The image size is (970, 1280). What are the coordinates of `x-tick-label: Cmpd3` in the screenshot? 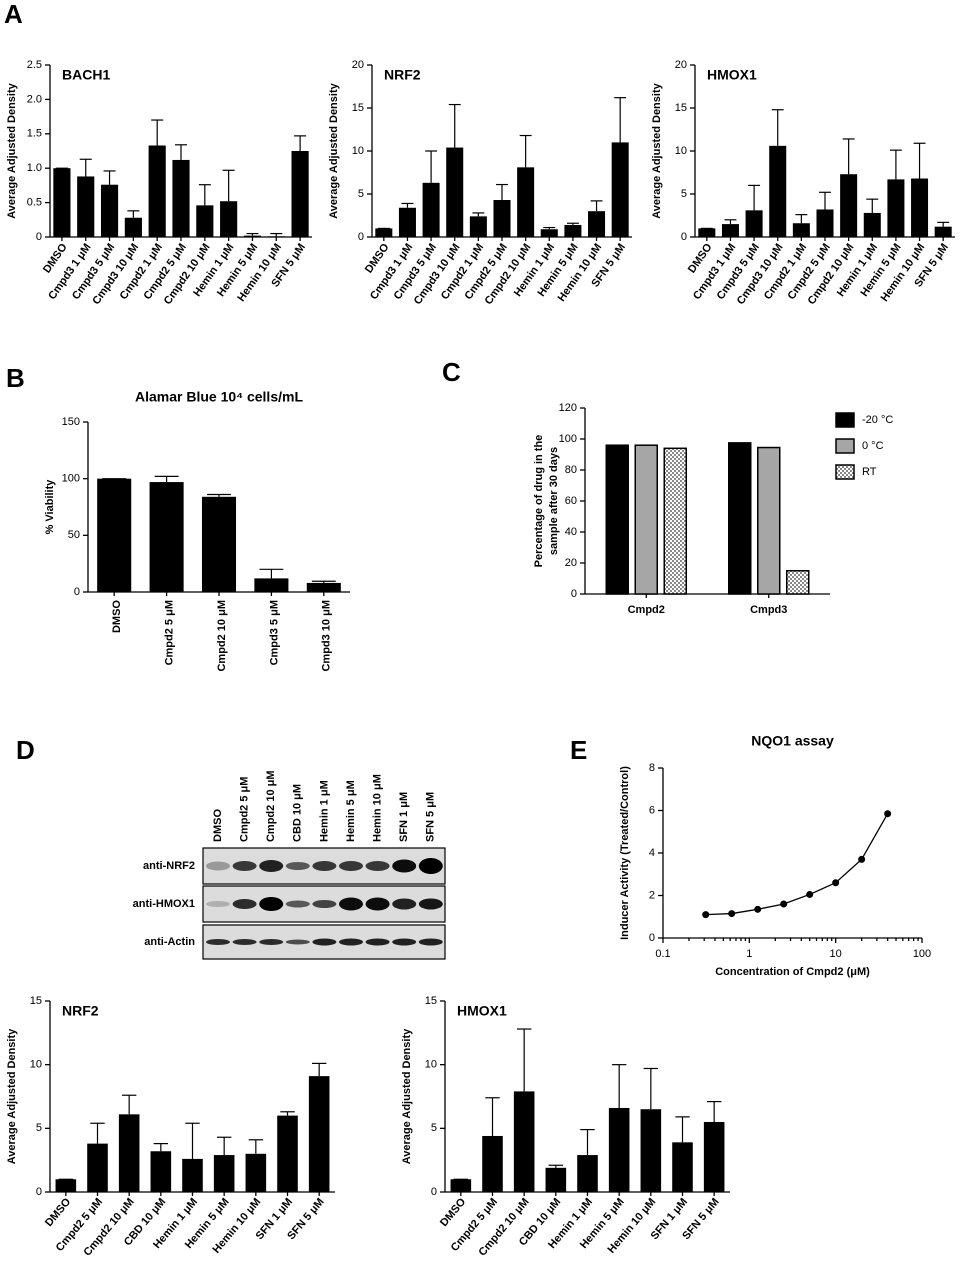 It's located at (768, 610).